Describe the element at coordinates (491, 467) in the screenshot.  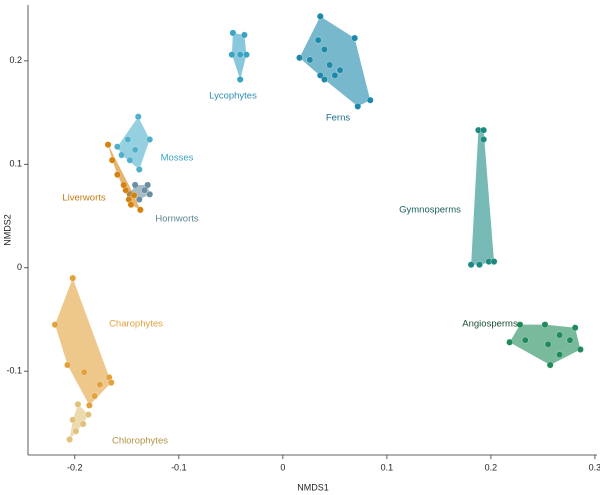
I see `x-tick-label: 0.2` at that location.